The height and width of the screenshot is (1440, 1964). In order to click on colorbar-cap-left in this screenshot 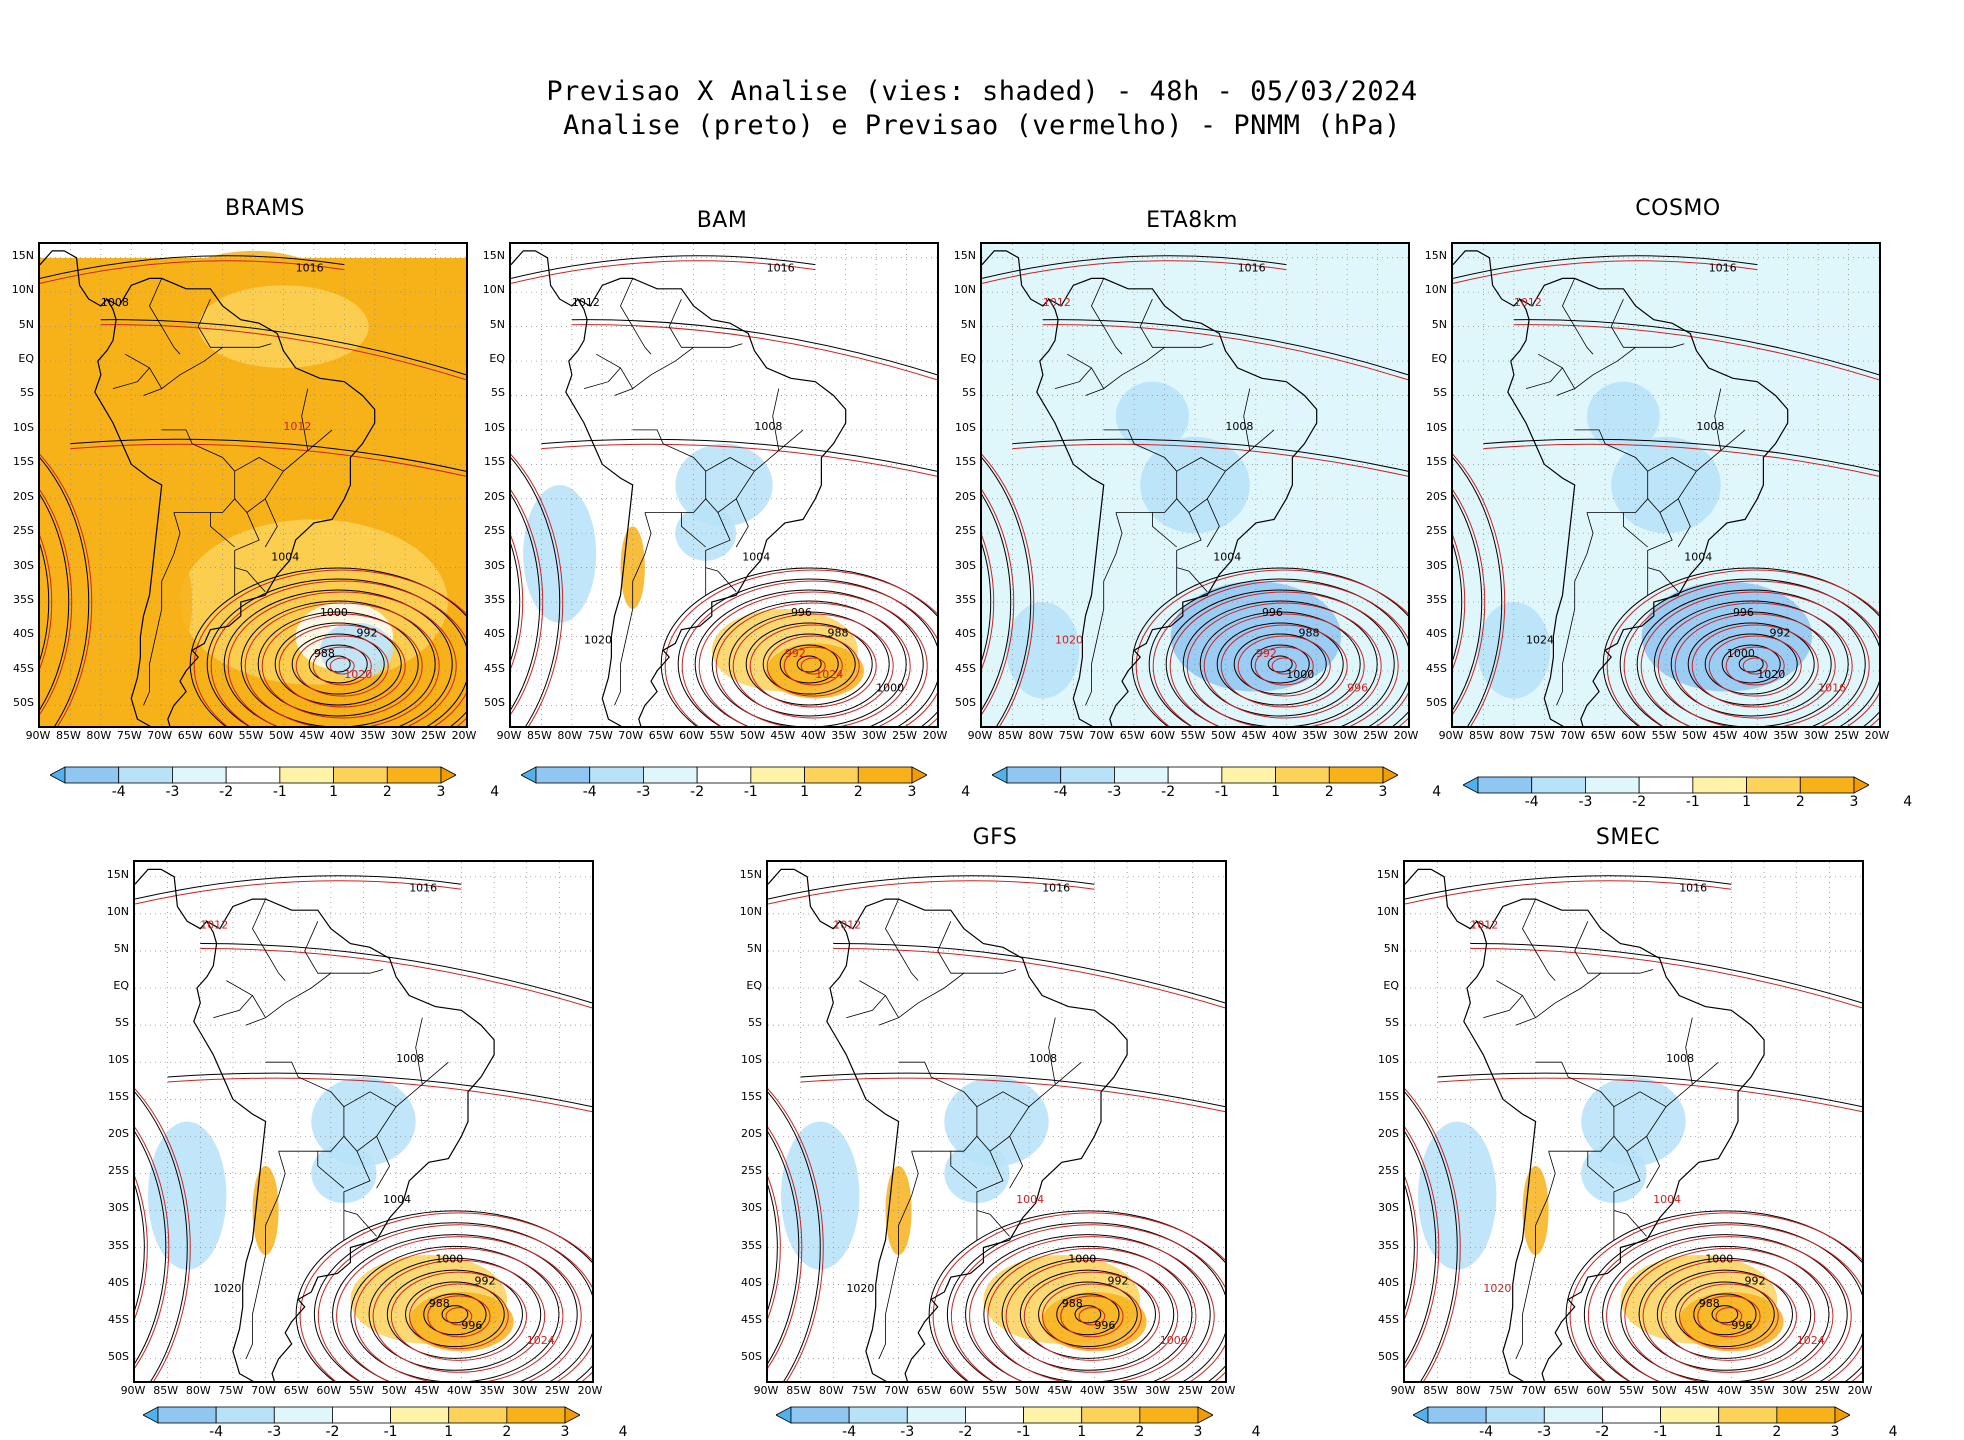, I will do `click(1420, 1415)`.